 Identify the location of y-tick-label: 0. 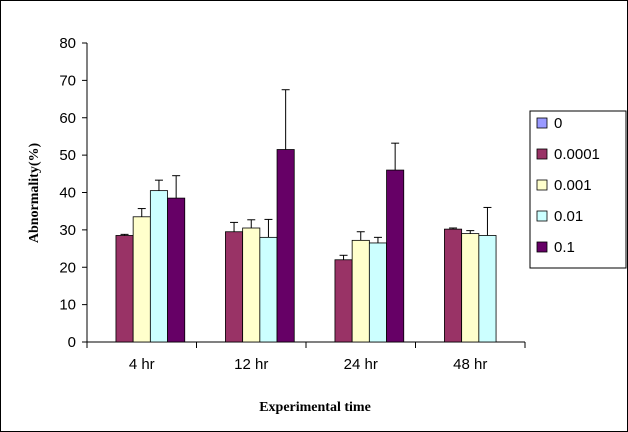
(72, 342).